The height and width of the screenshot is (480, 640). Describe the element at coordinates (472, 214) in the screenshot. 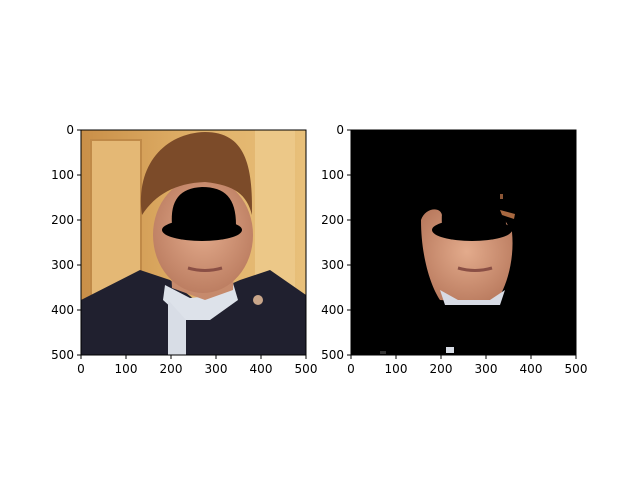

I see `black-mask-right` at that location.